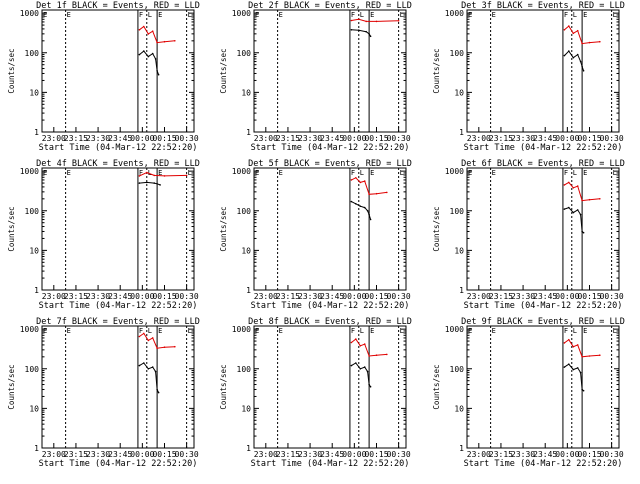 This screenshot has width=640, height=484. Describe the element at coordinates (330, 322) in the screenshot. I see `chart-title: Det 8f BLACK = Events, RED = LLD` at that location.